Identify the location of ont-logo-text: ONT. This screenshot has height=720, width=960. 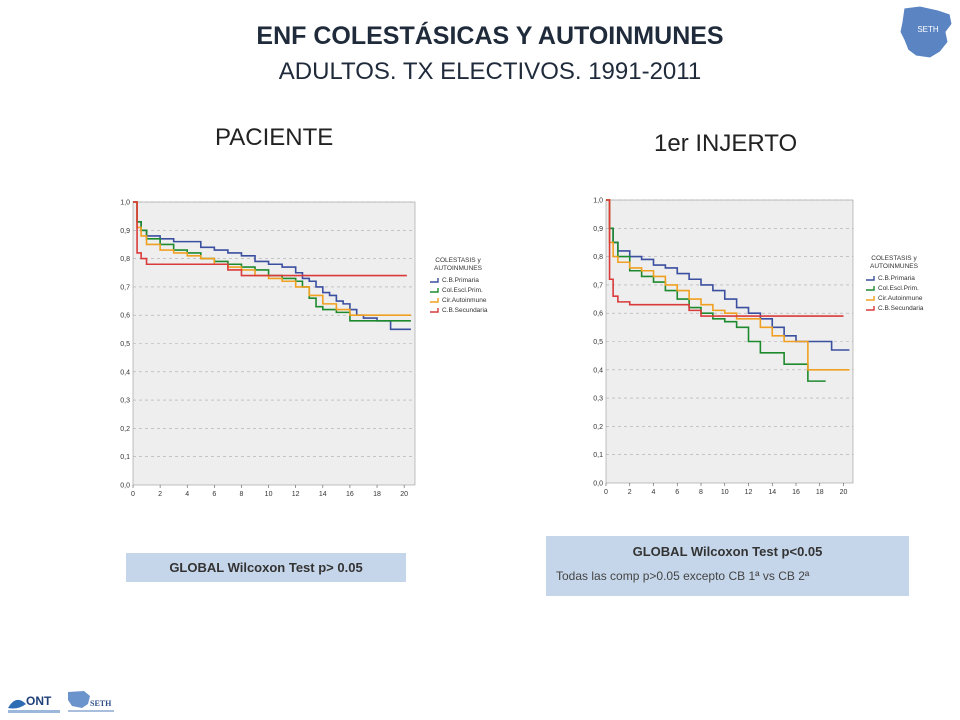
(39, 701).